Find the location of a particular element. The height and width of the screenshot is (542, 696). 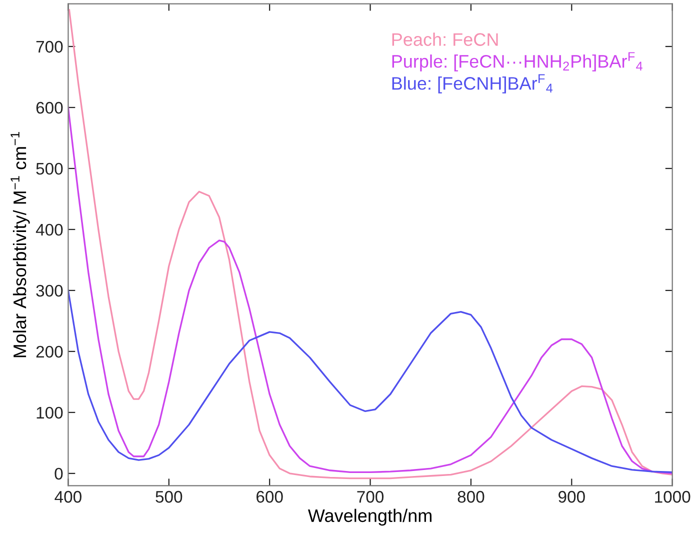

y-tick-label: 400 is located at coordinates (49, 230).